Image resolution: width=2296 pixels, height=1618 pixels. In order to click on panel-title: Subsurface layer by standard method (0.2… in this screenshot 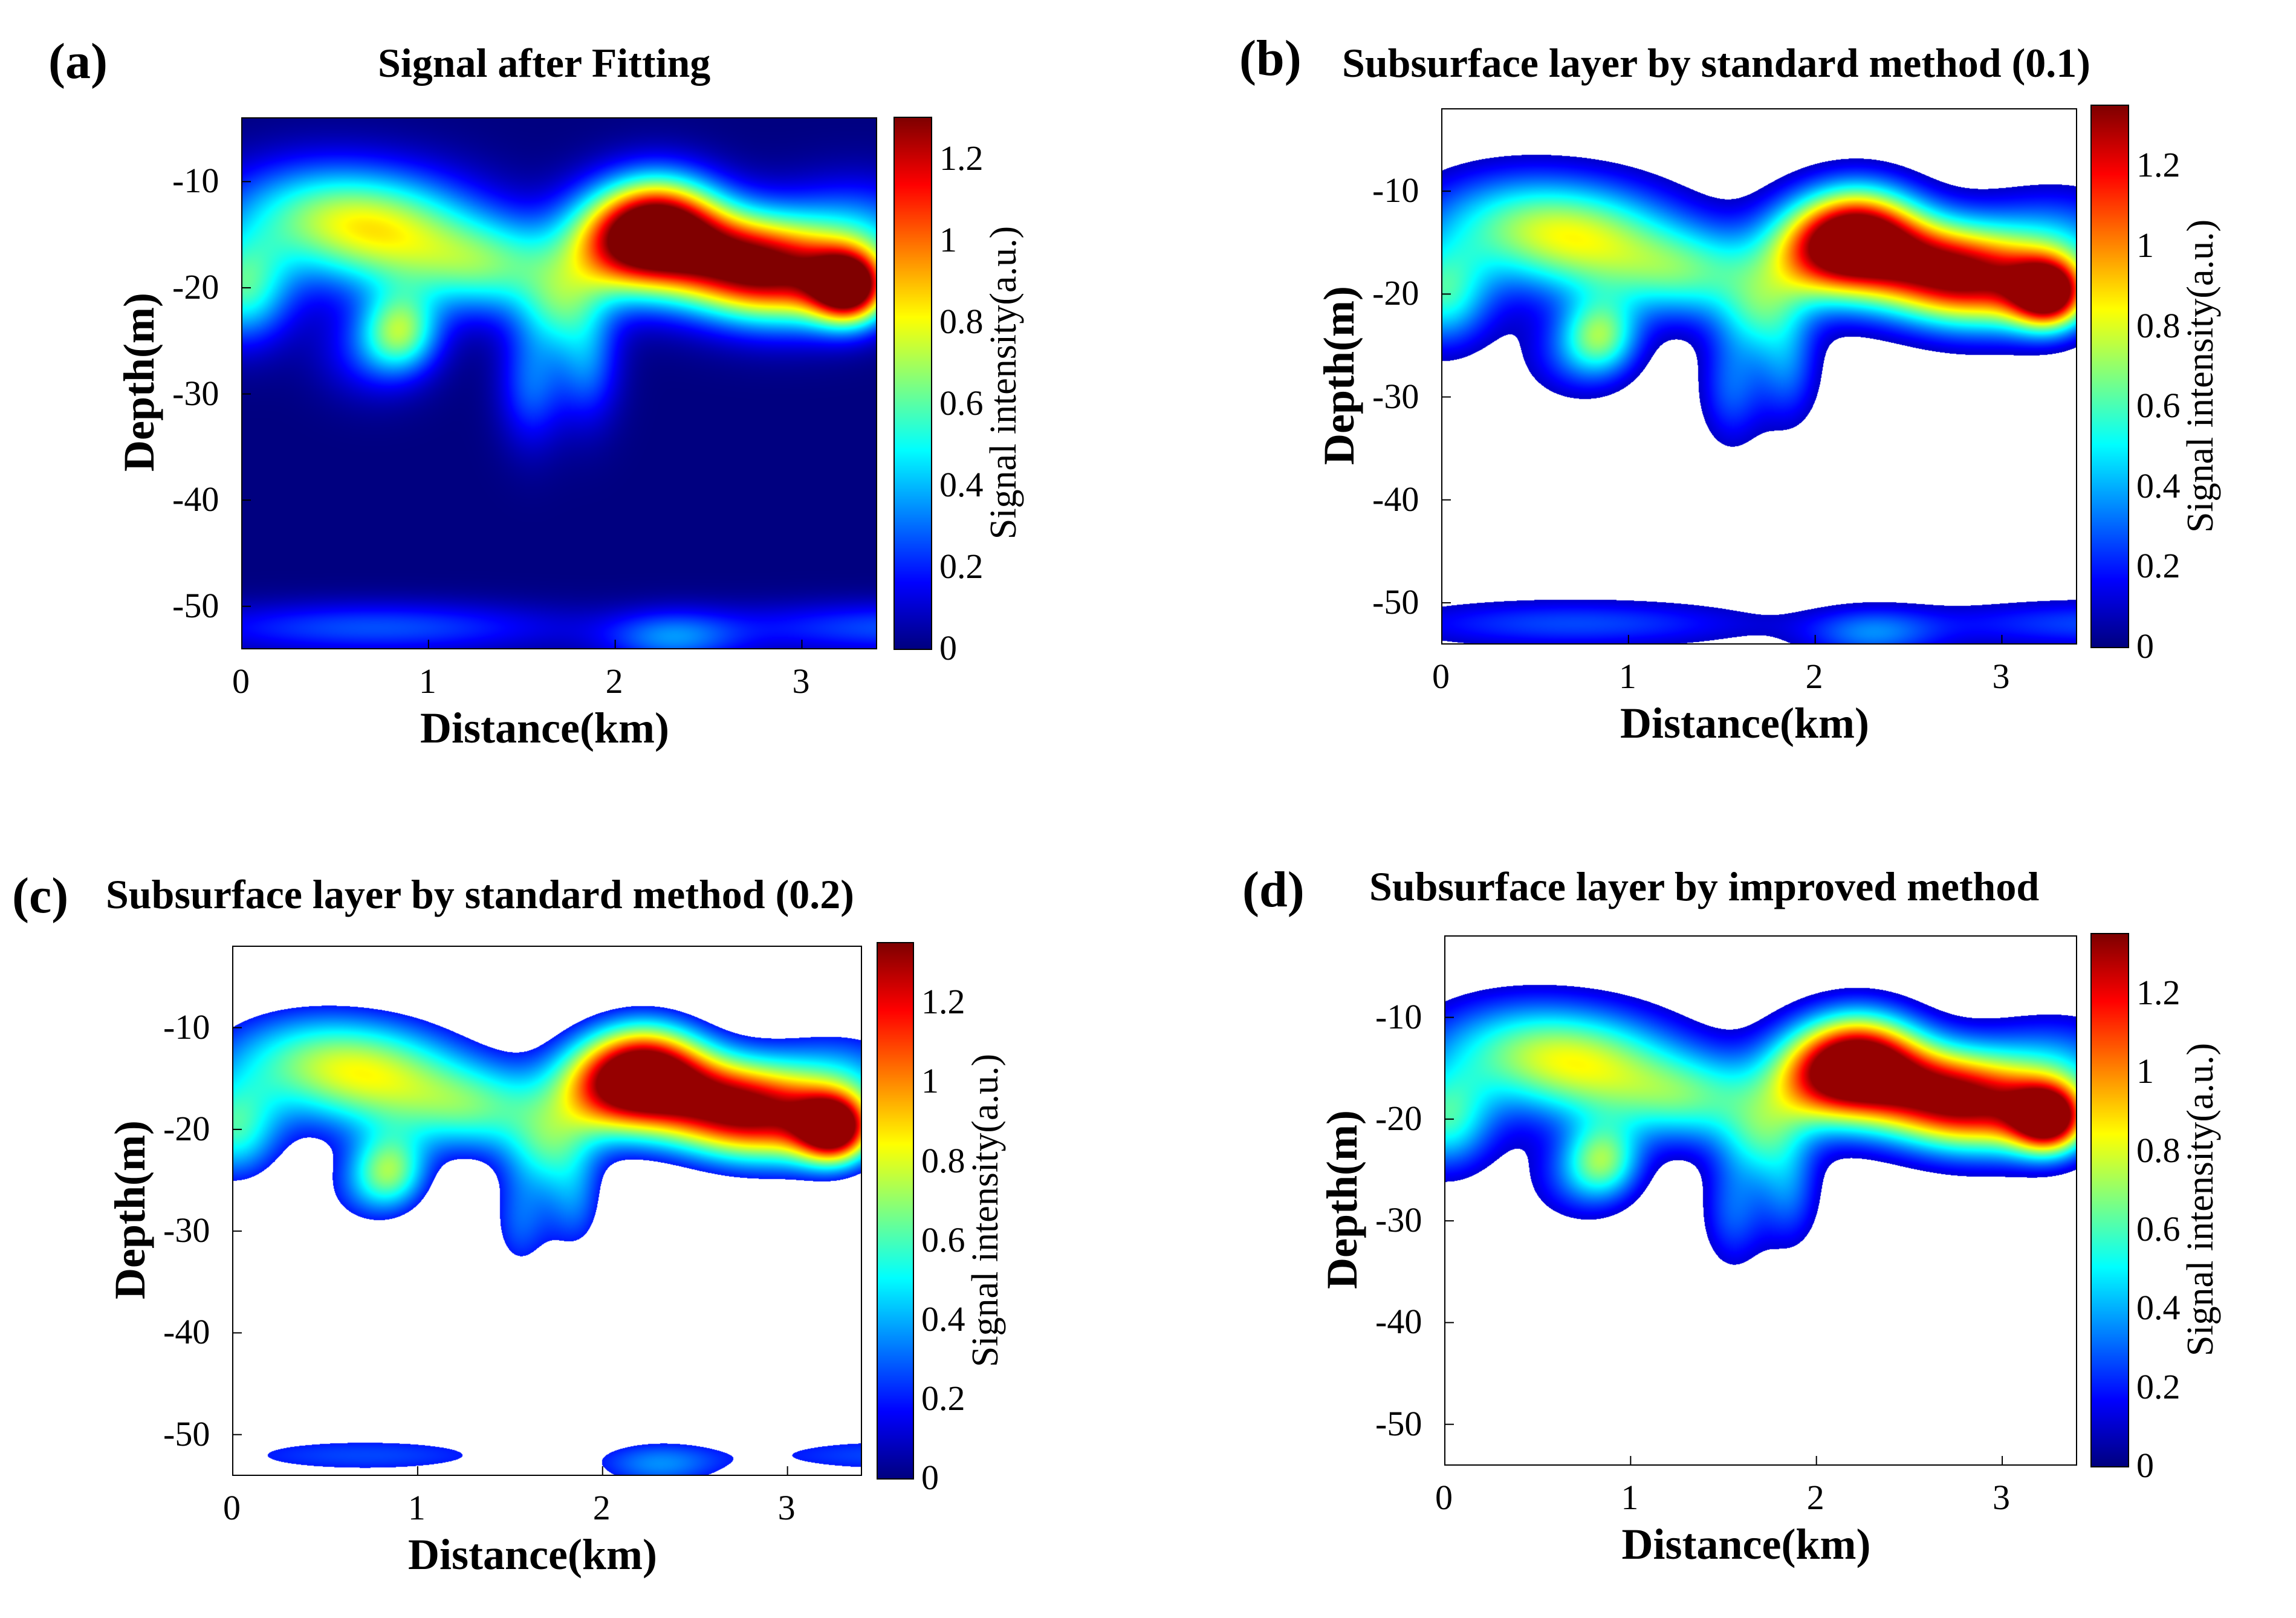, I will do `click(480, 894)`.